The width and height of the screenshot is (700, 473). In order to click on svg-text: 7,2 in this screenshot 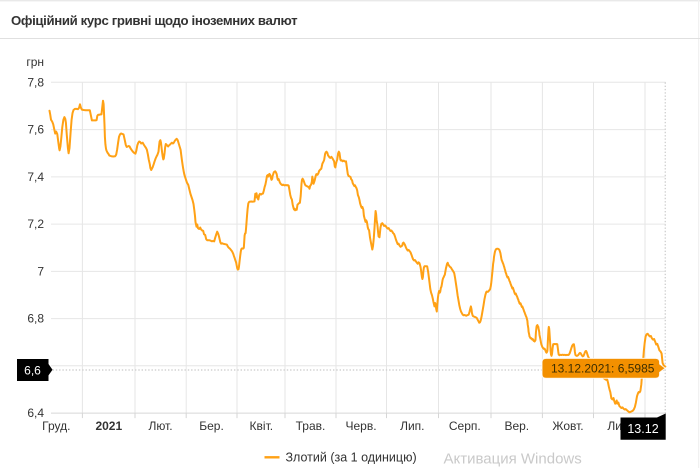, I will do `click(35, 224)`.